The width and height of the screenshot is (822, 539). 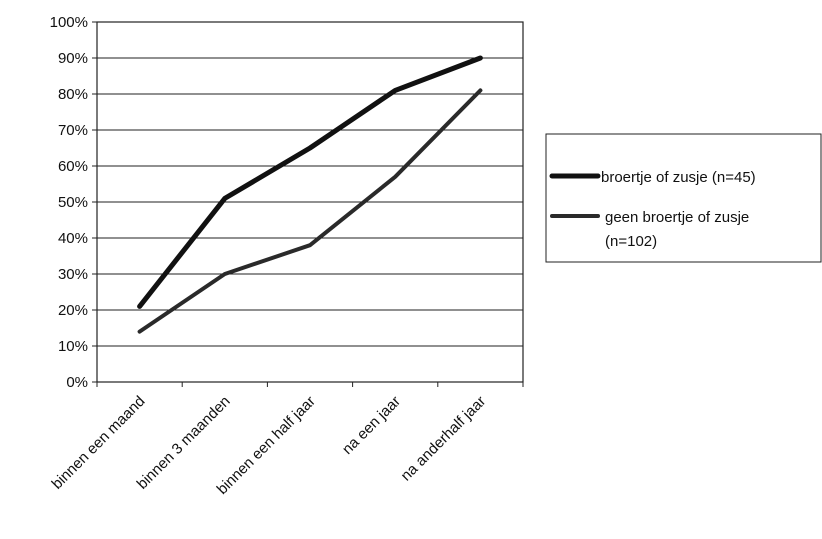 I want to click on y-tick-labels: 0% 10% 20% 30% 40% 50% 60% 70% 80% 90% 100%, so click(x=69, y=202).